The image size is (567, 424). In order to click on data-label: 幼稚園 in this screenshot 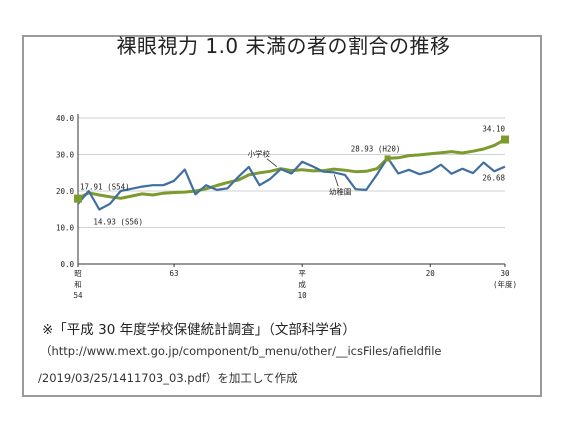, I will do `click(340, 191)`.